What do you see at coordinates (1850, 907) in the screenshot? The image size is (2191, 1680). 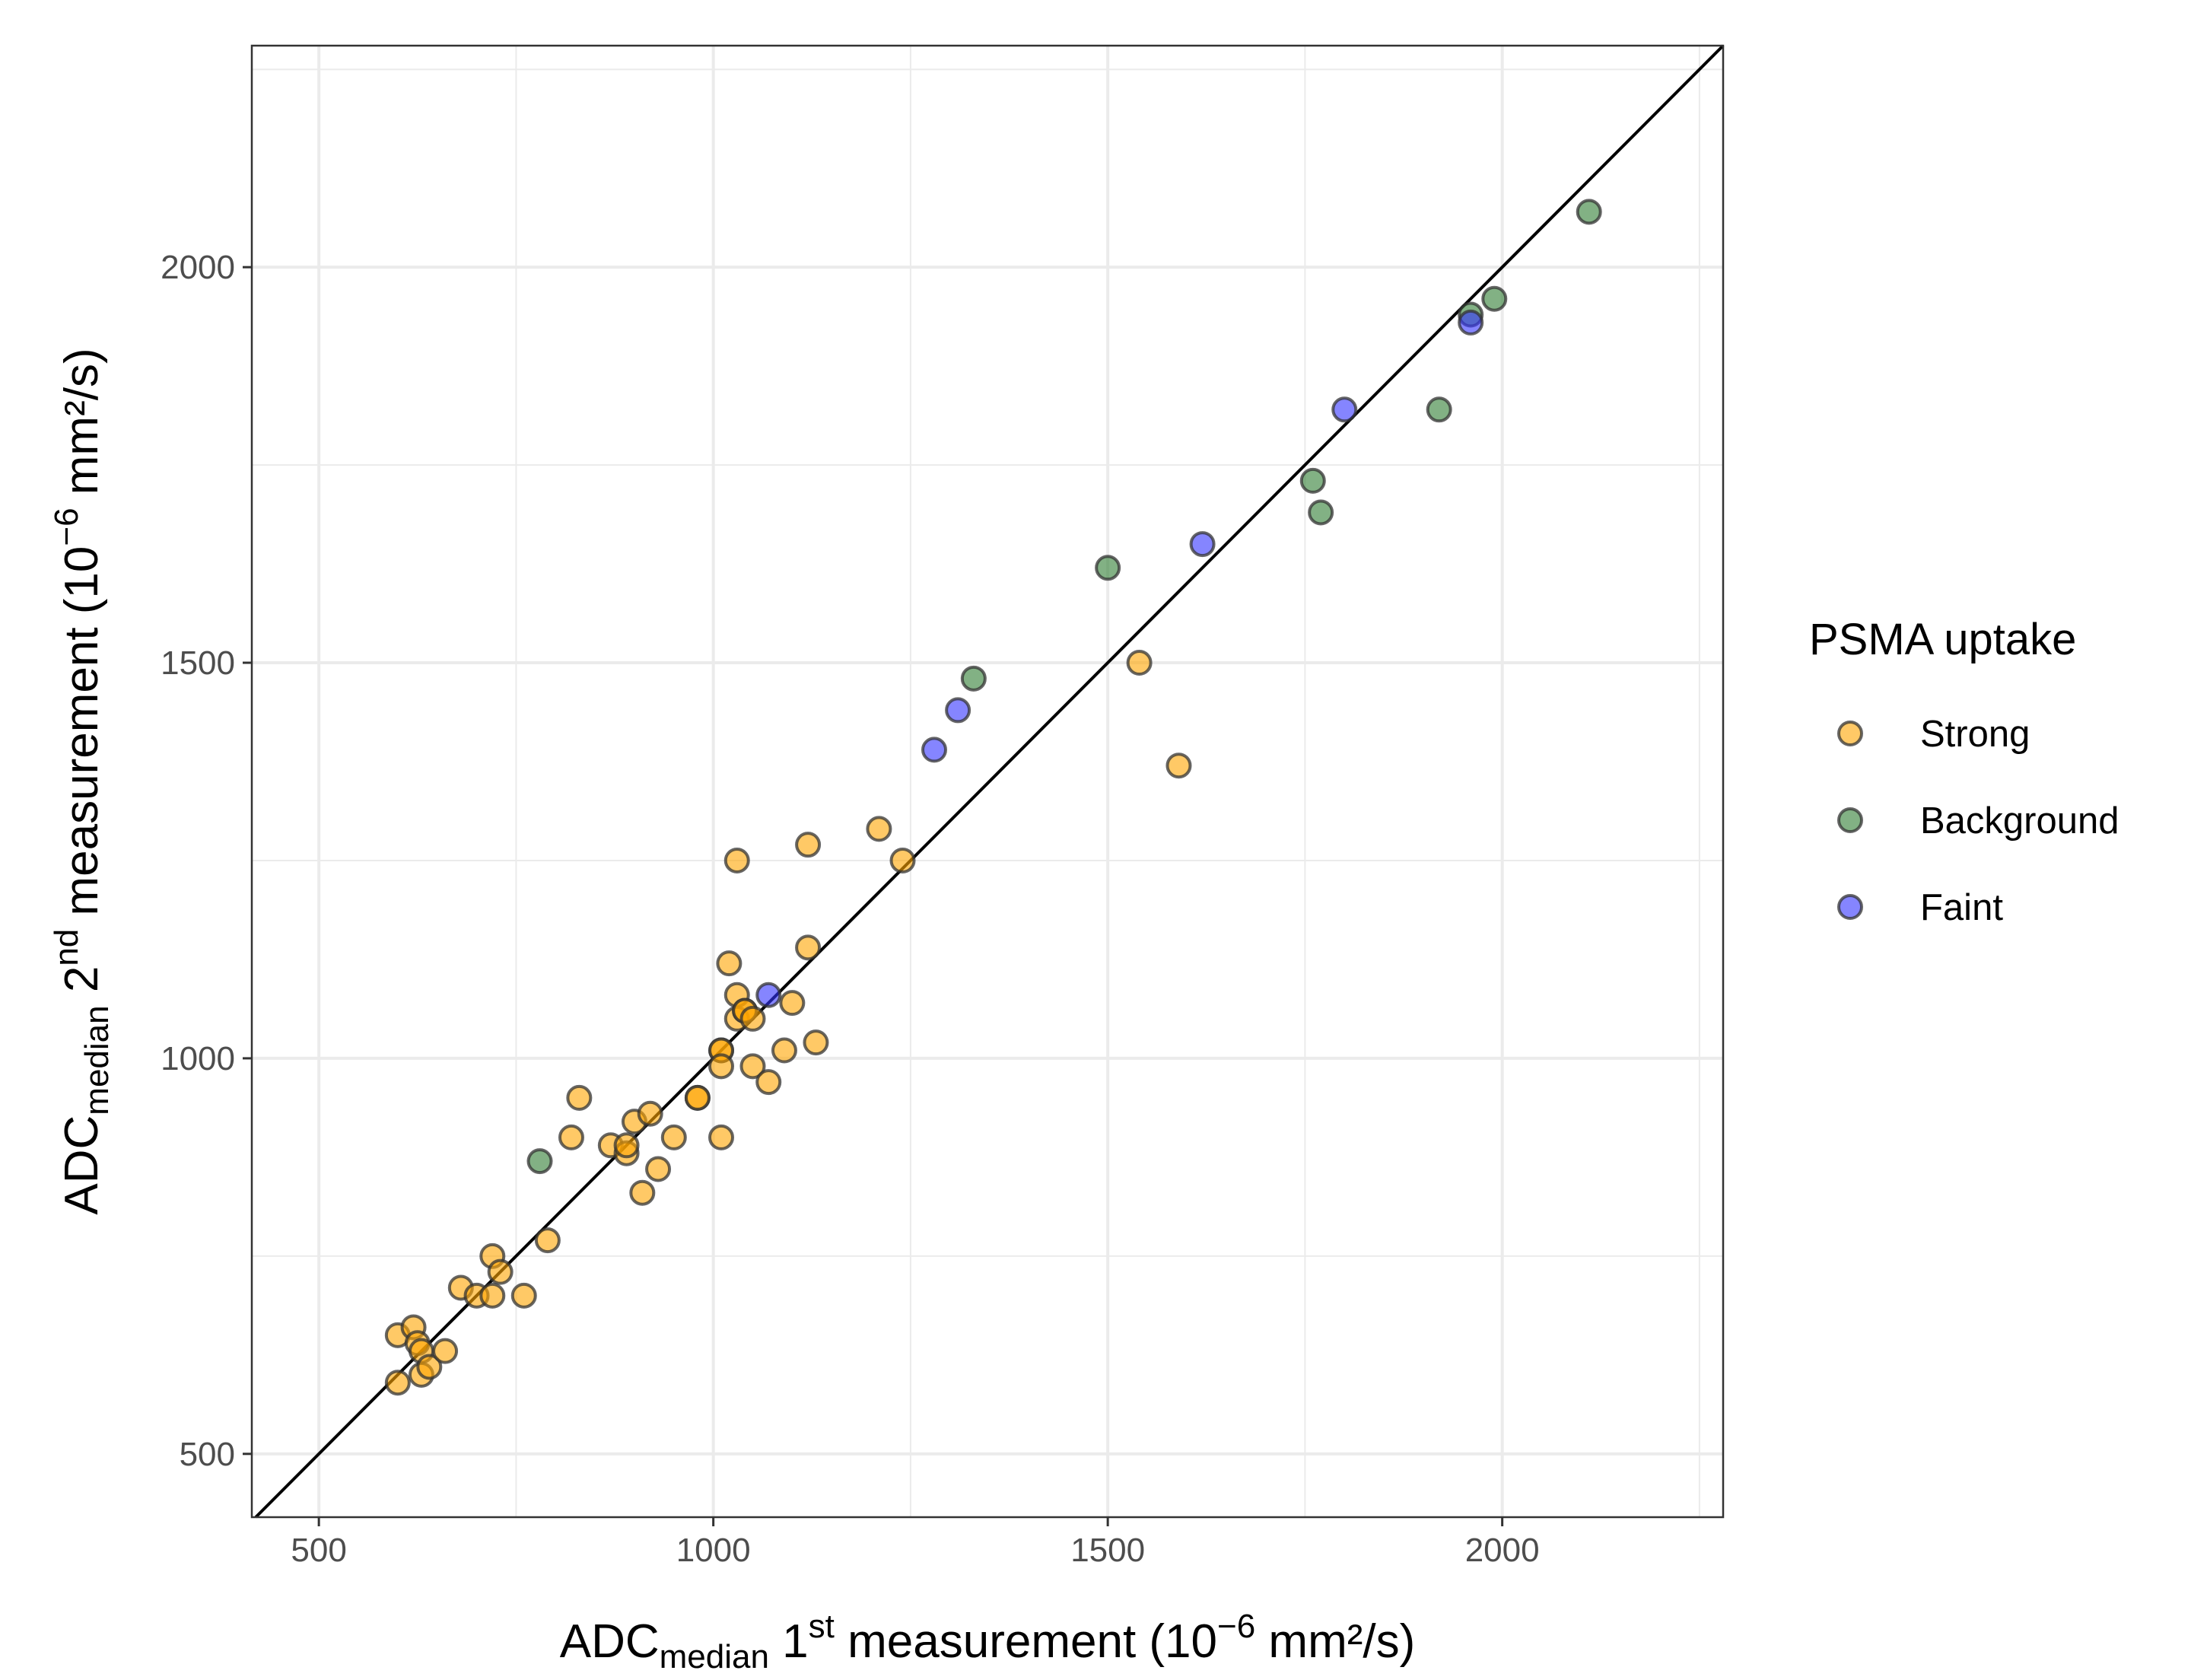 I see `legend-key-faint` at bounding box center [1850, 907].